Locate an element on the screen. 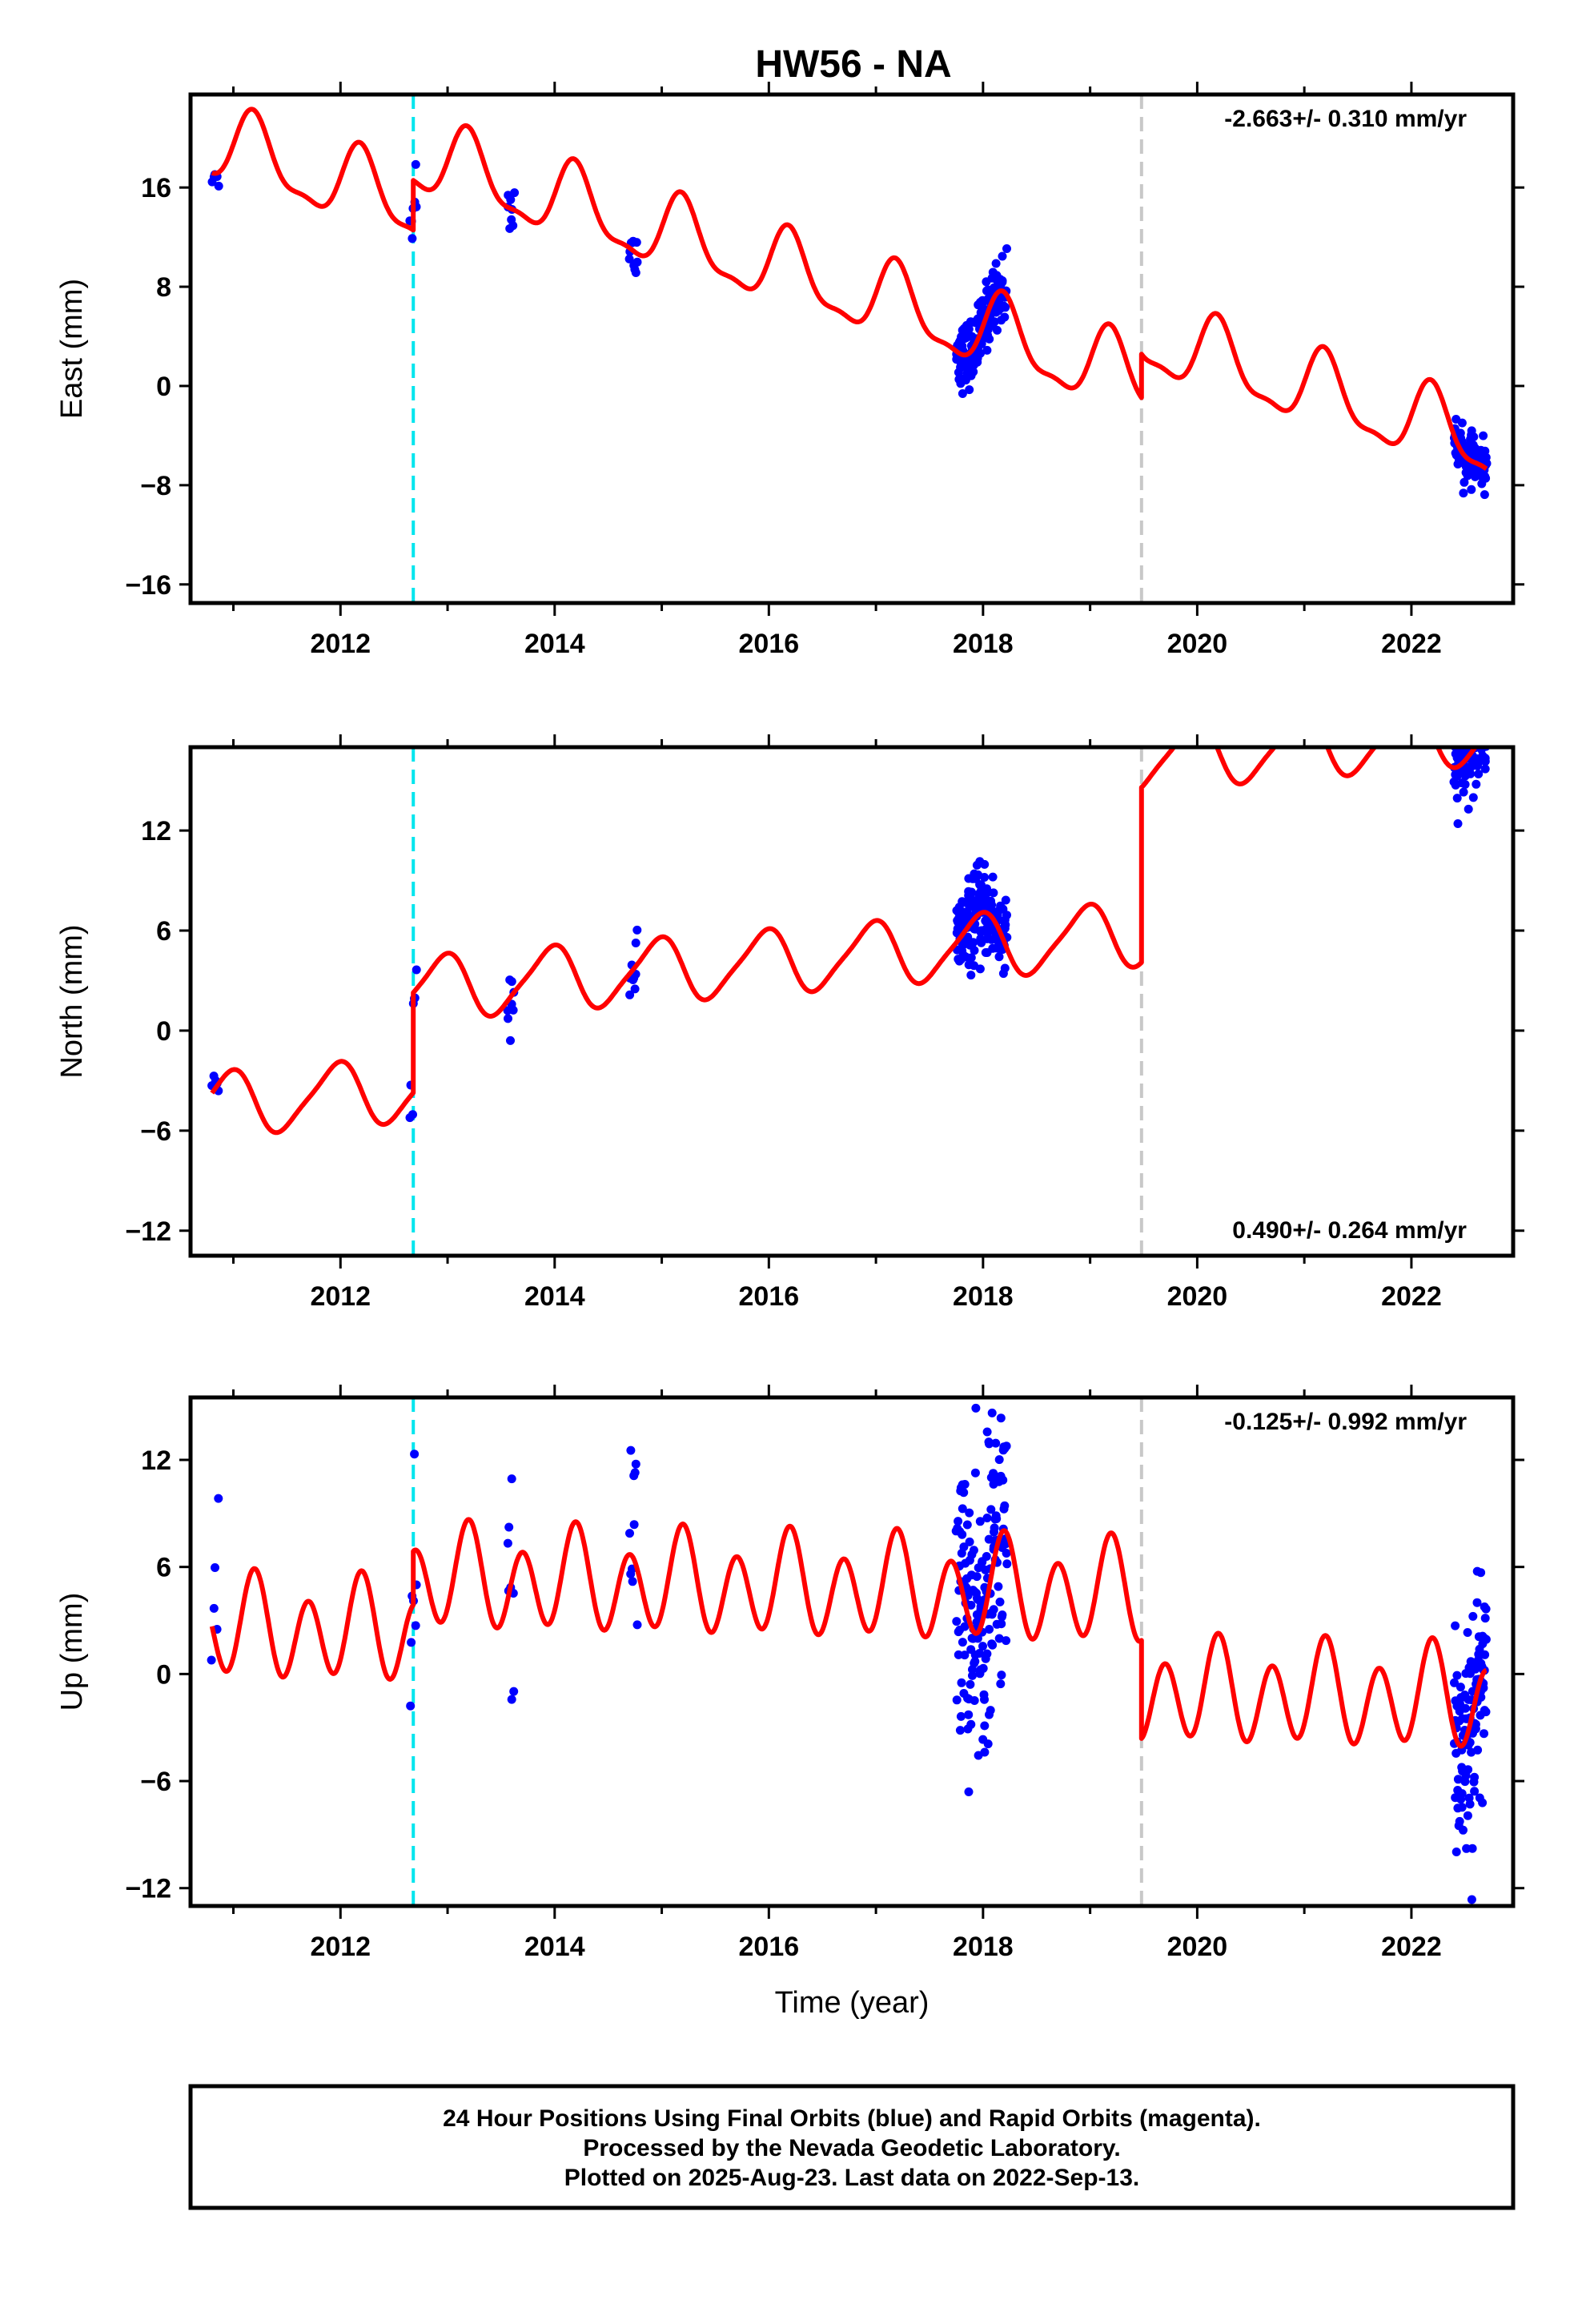 This screenshot has height=2324, width=1582. y-tick-label: −8 is located at coordinates (155, 486).